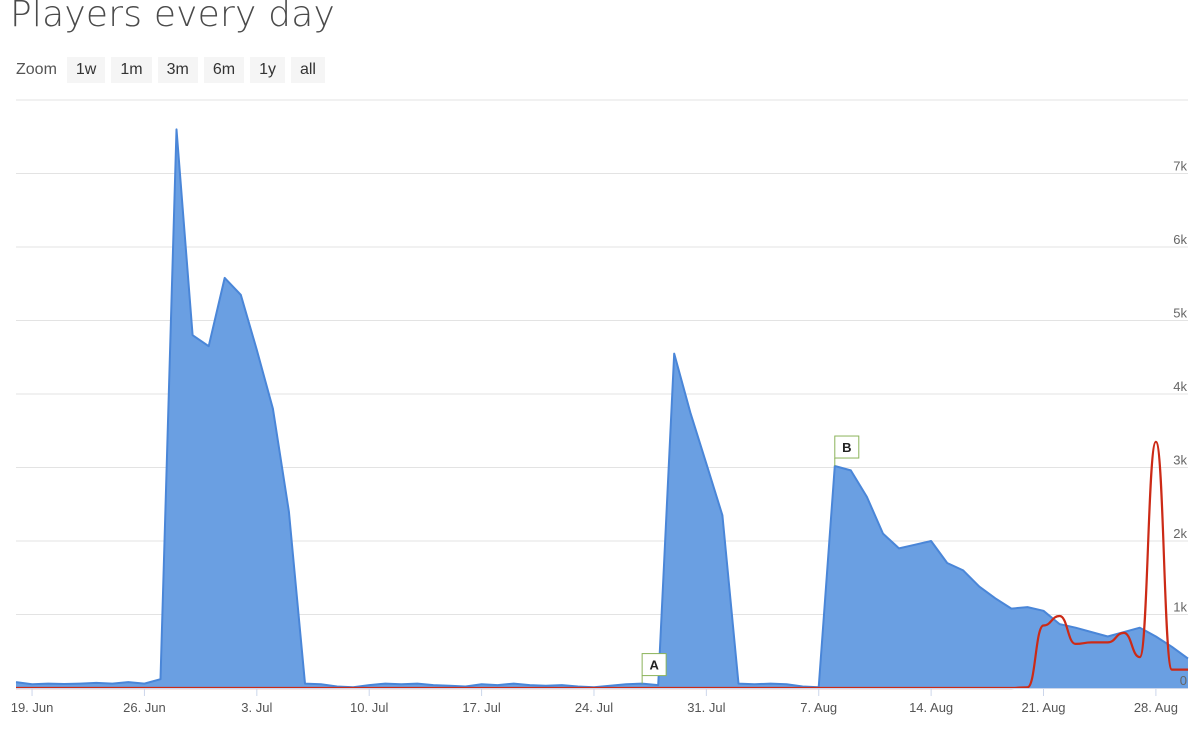 The width and height of the screenshot is (1200, 736). Describe the element at coordinates (594, 707) in the screenshot. I see `x-tick-label: 24. Jul` at that location.